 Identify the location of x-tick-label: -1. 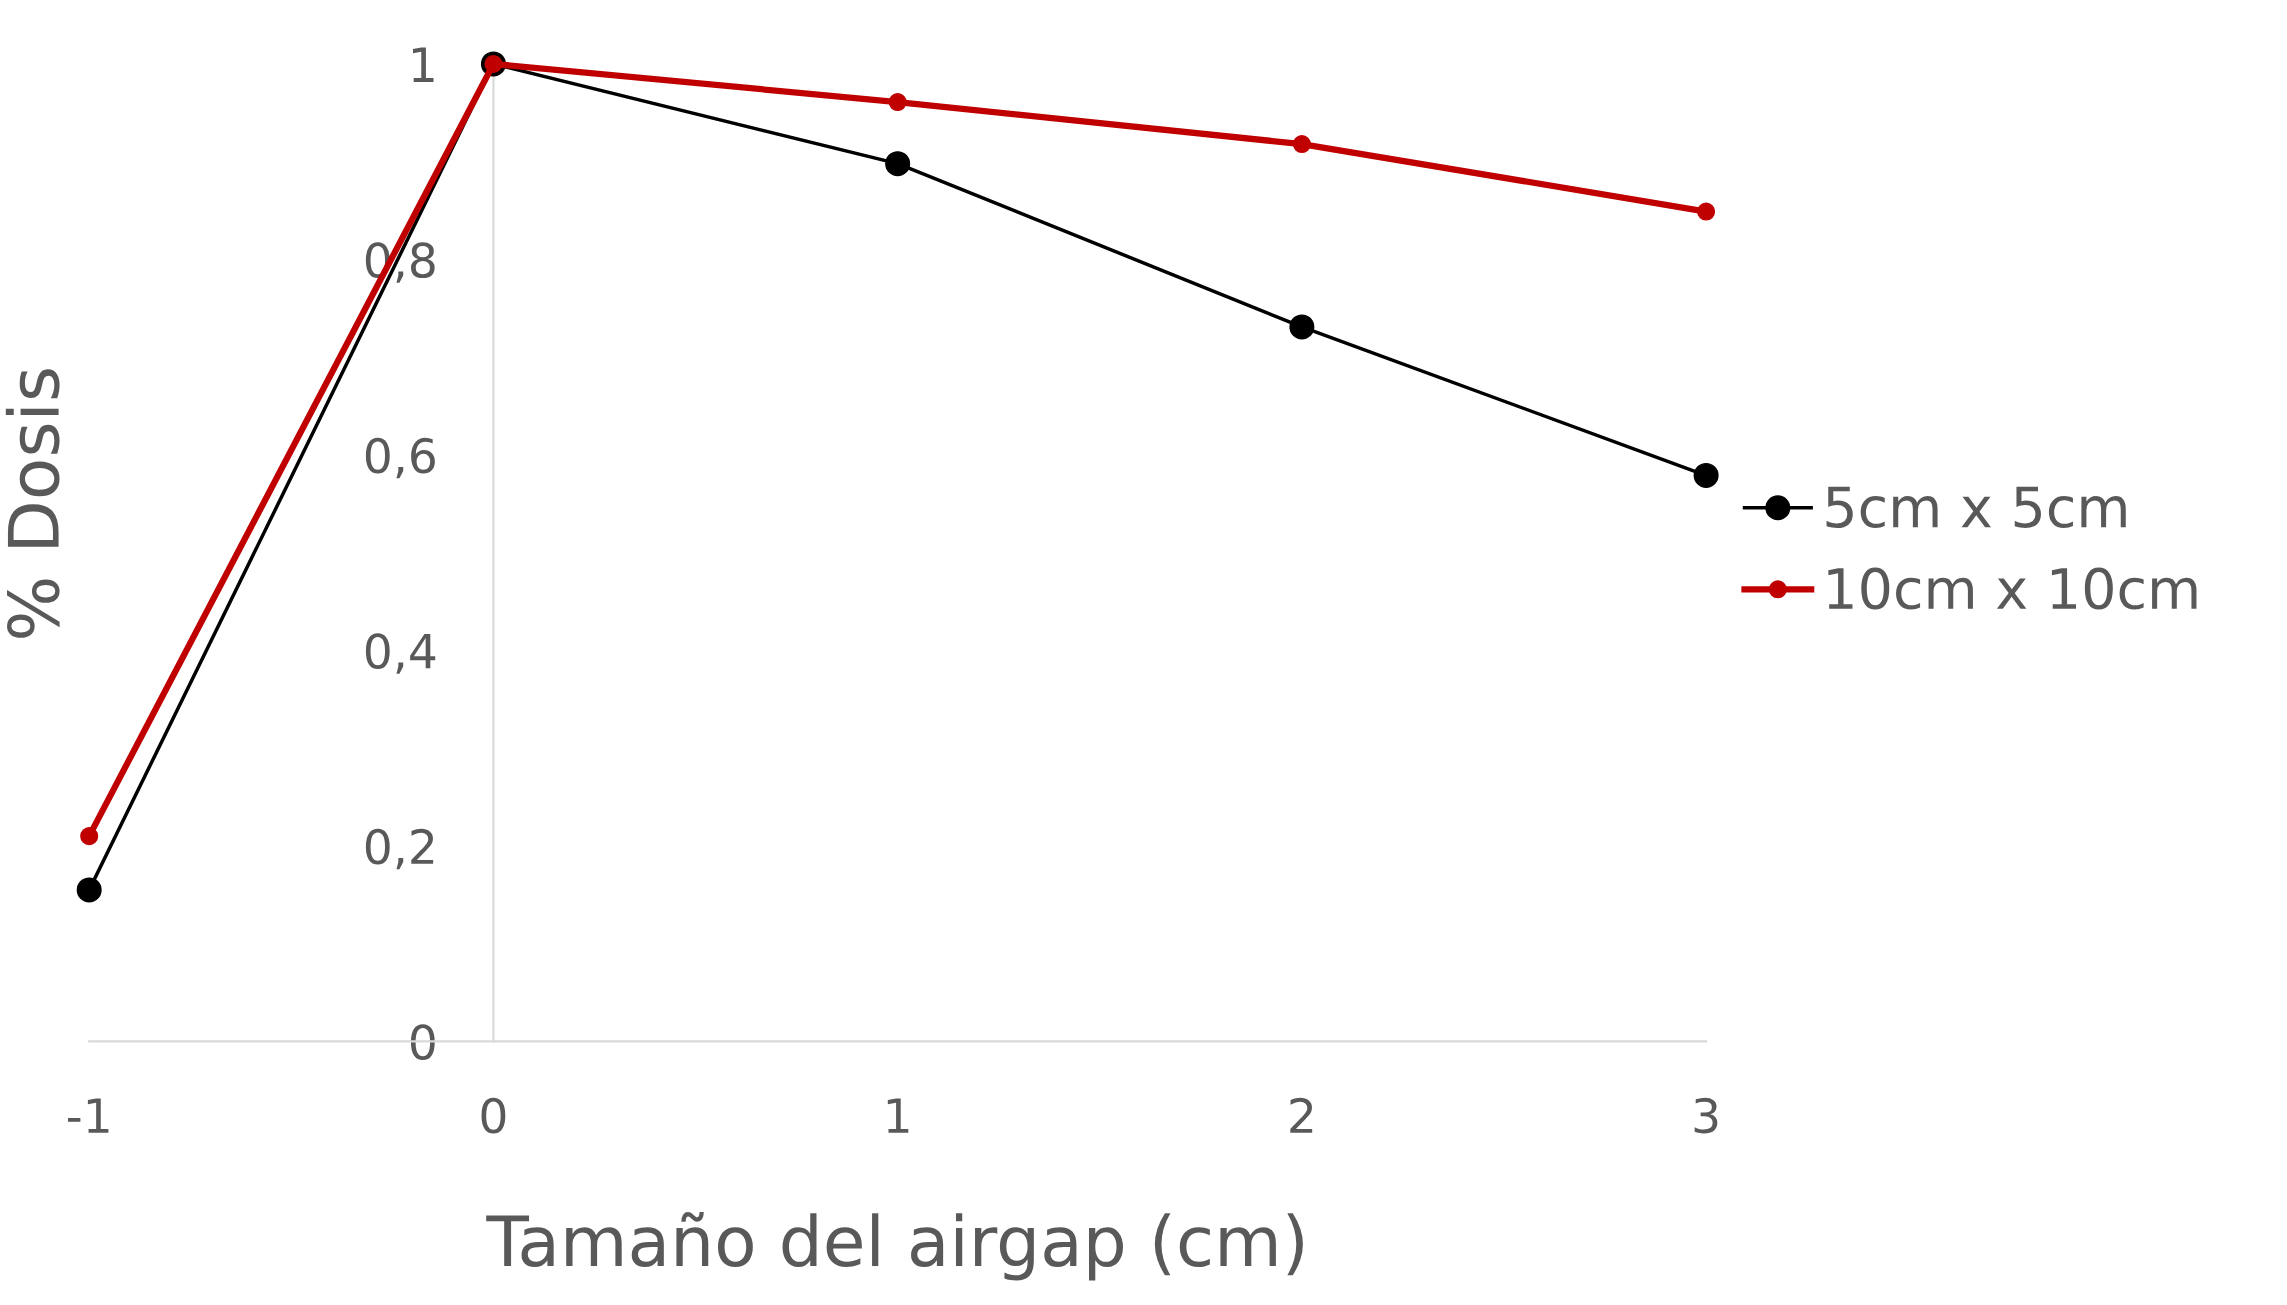
(88, 1115).